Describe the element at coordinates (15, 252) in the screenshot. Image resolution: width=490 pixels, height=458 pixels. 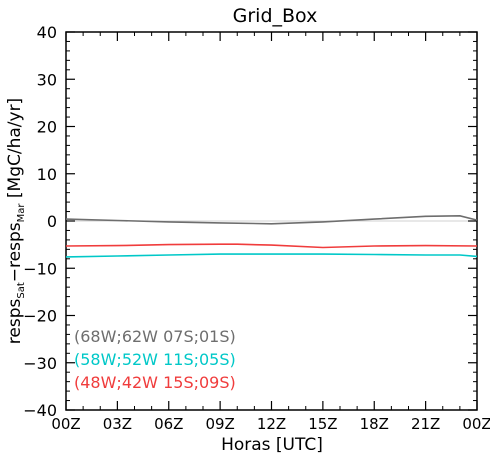
I see `y-label-mid: −resps` at that location.